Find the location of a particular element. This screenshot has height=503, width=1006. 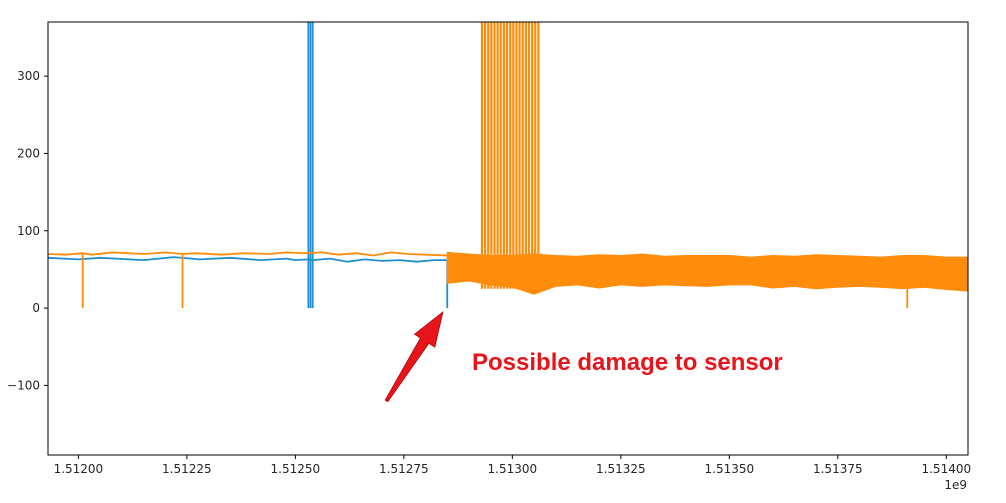

x-tick-label: 1.51250 is located at coordinates (296, 469).